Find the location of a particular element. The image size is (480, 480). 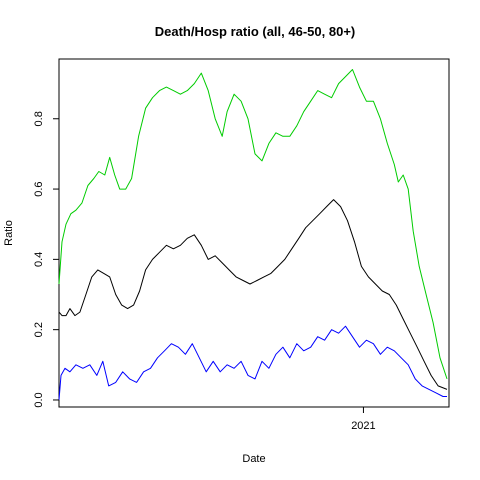

y-axis-label: Ratio is located at coordinates (9, 233).